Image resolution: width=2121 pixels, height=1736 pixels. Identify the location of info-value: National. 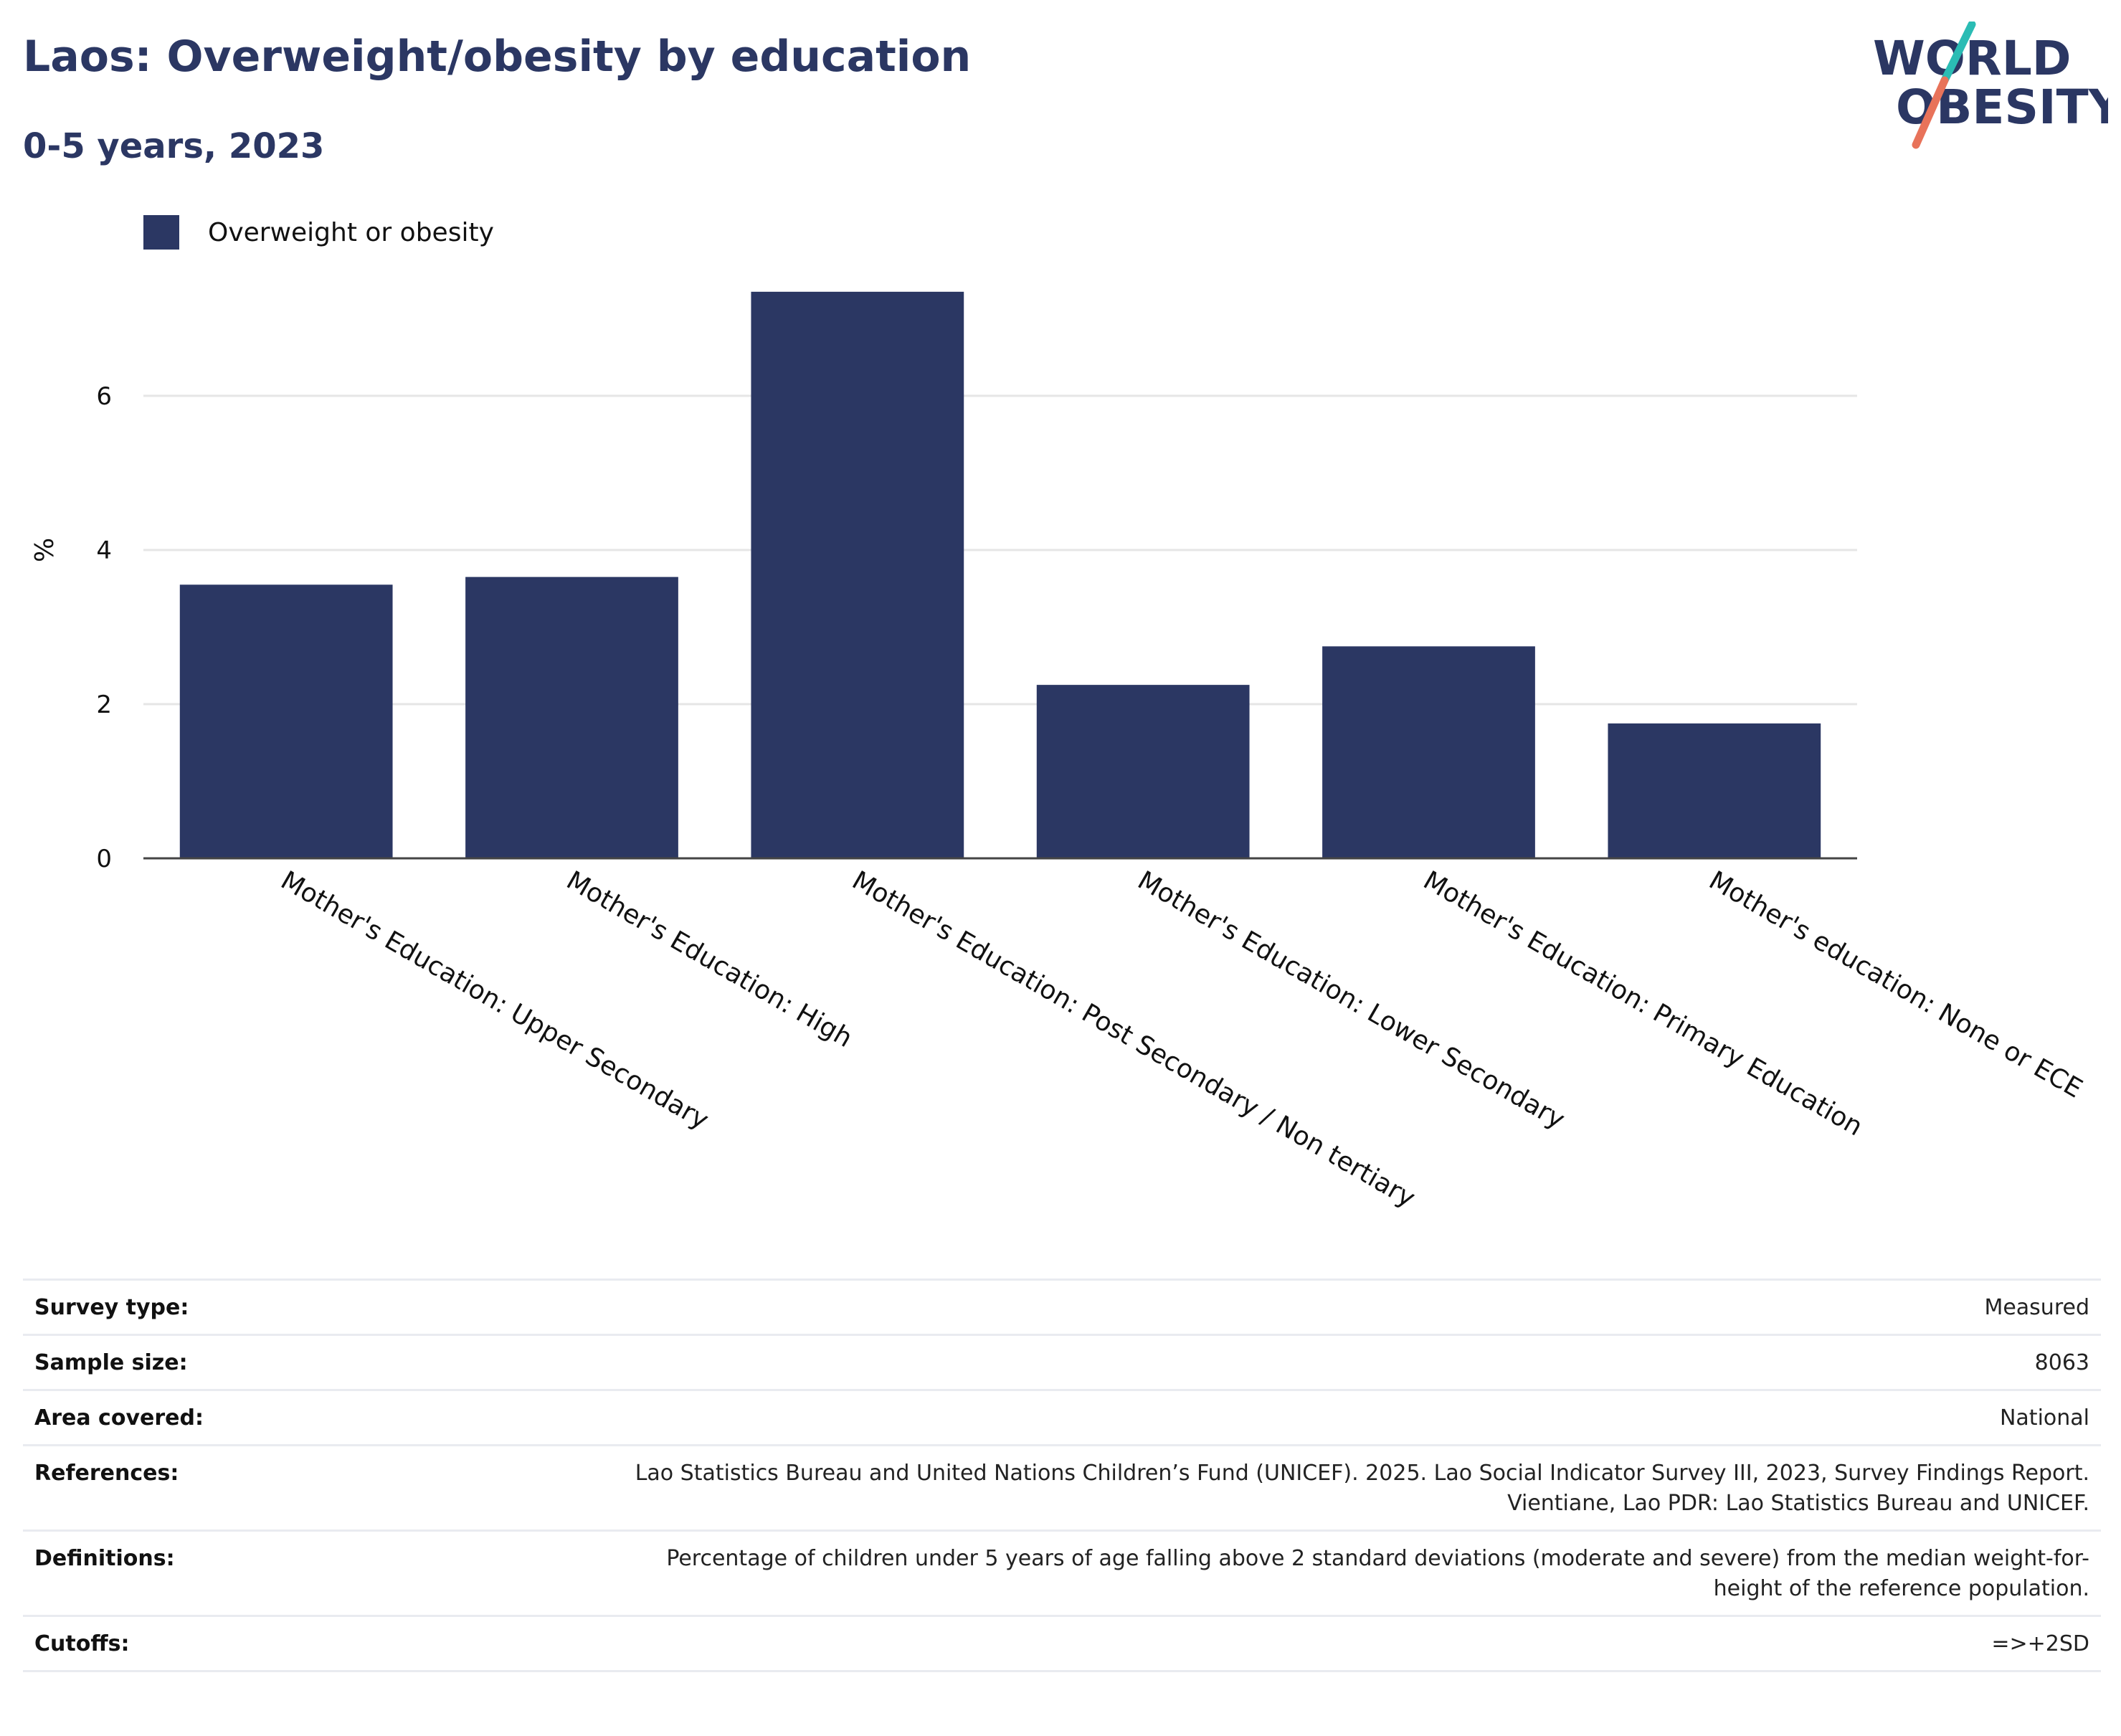
(1268, 1417).